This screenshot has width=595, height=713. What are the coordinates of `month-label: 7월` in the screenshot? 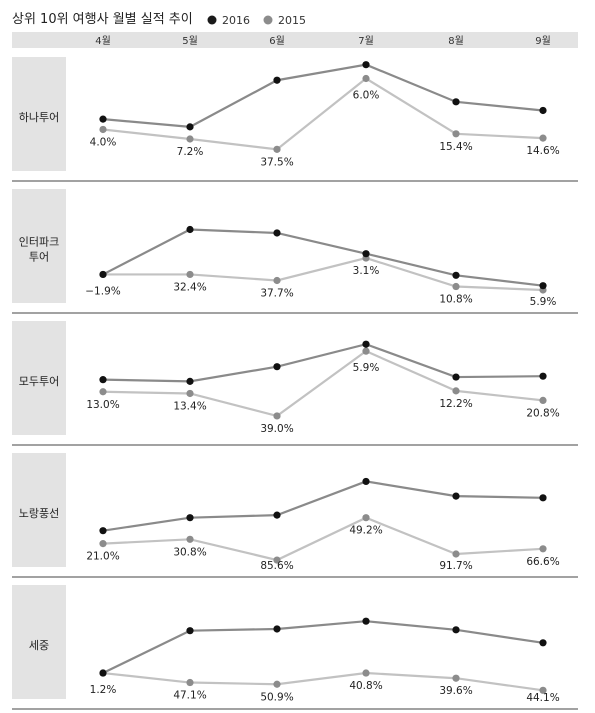 It's located at (366, 41).